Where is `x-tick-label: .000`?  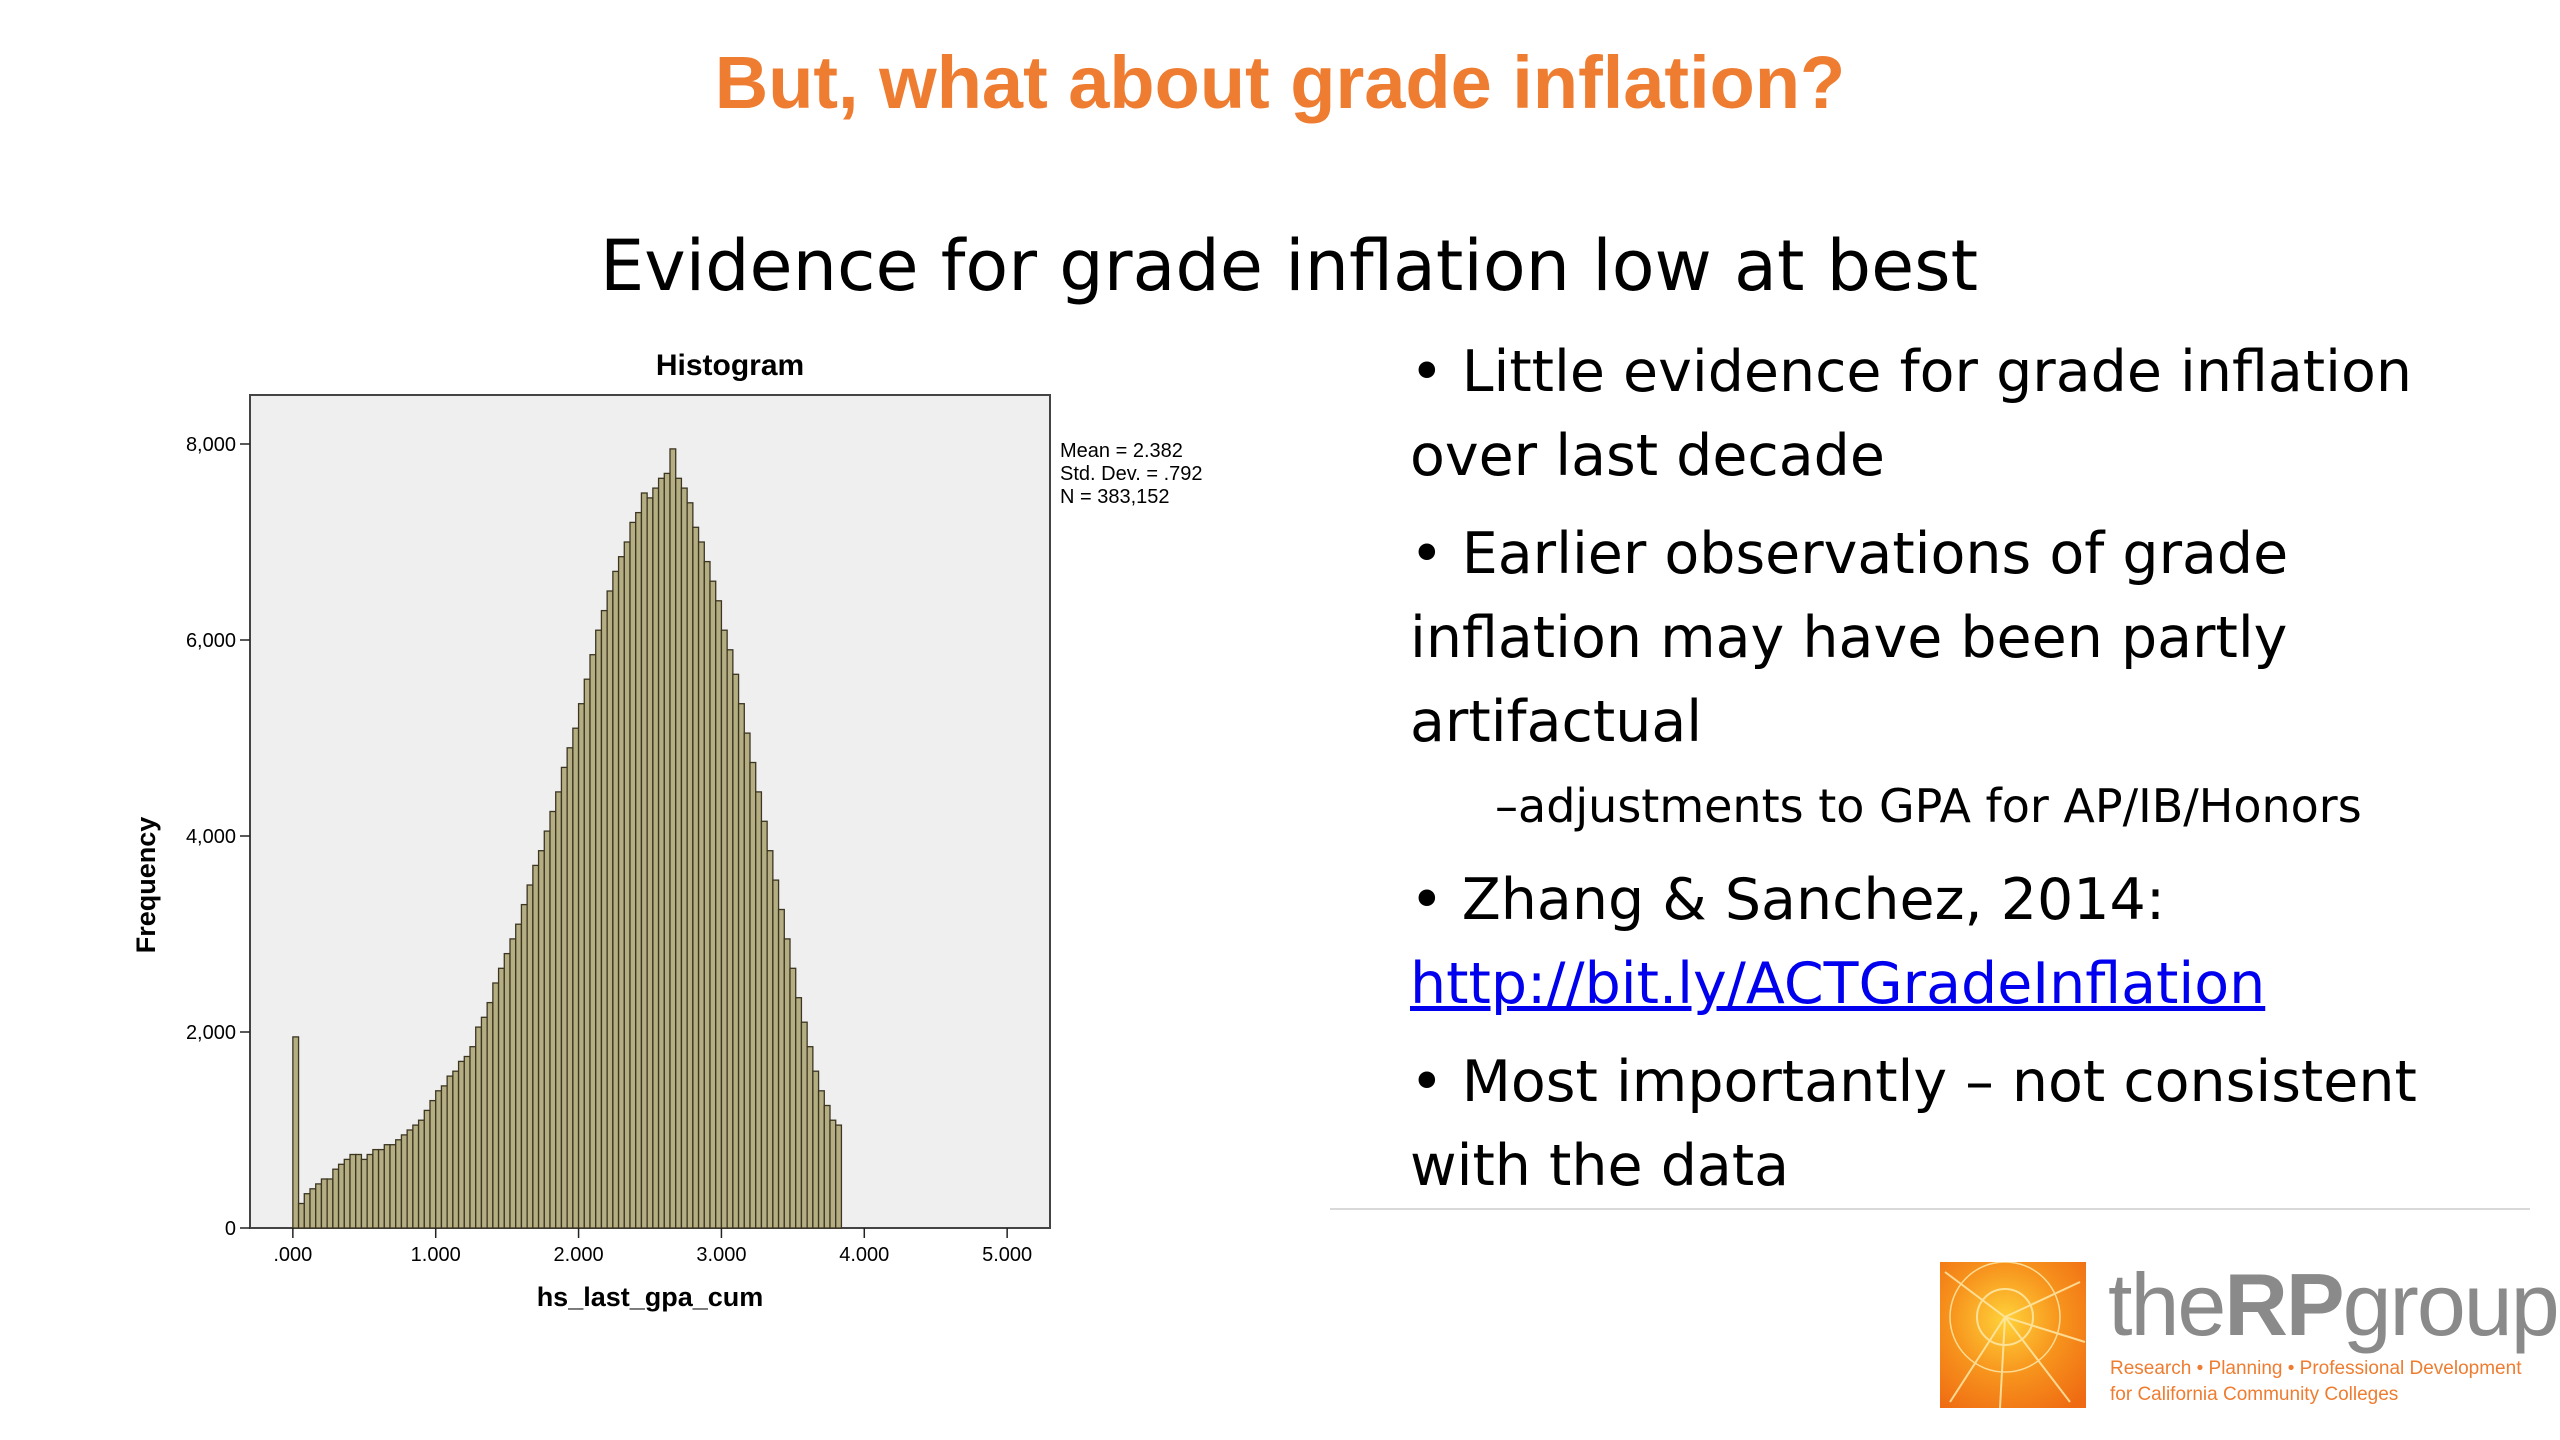 x-tick-label: .000 is located at coordinates (292, 1255).